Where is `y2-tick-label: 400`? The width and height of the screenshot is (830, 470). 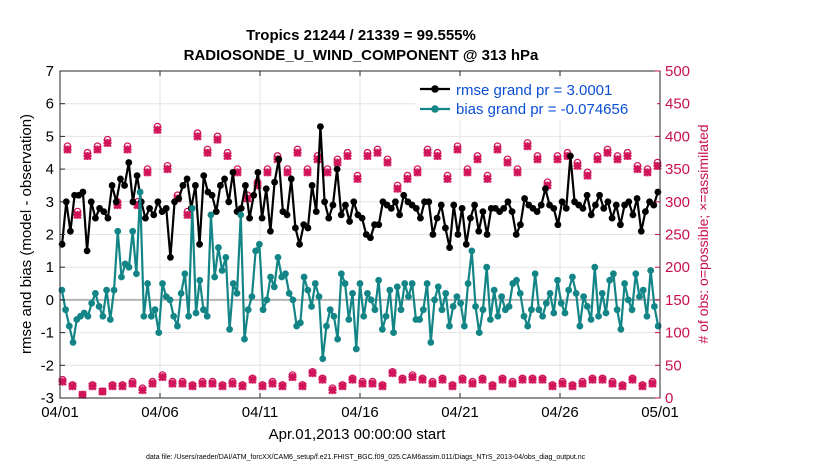
y2-tick-label: 400 is located at coordinates (677, 136).